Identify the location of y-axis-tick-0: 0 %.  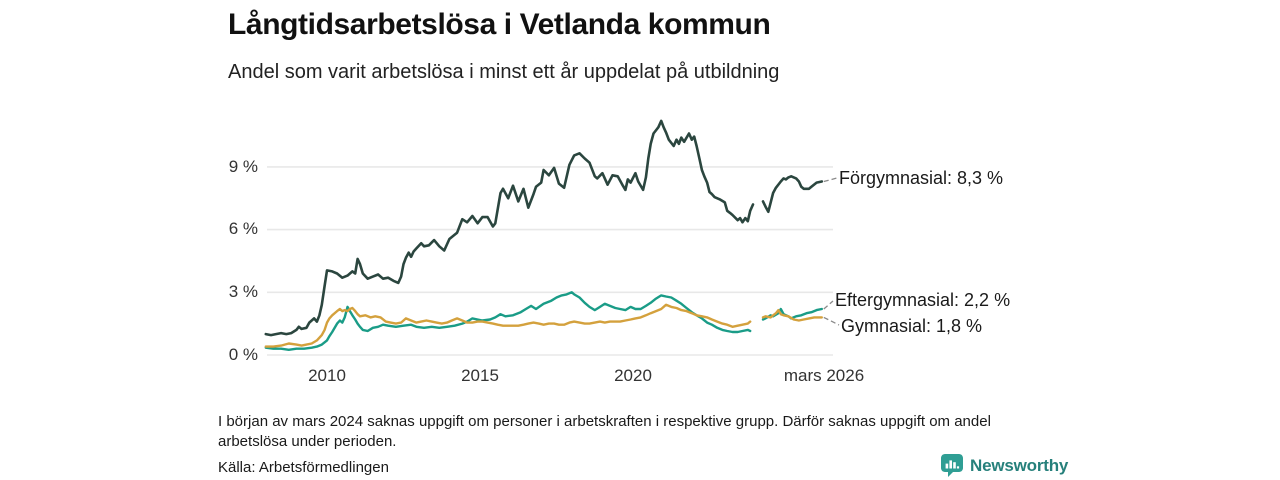
(243, 354).